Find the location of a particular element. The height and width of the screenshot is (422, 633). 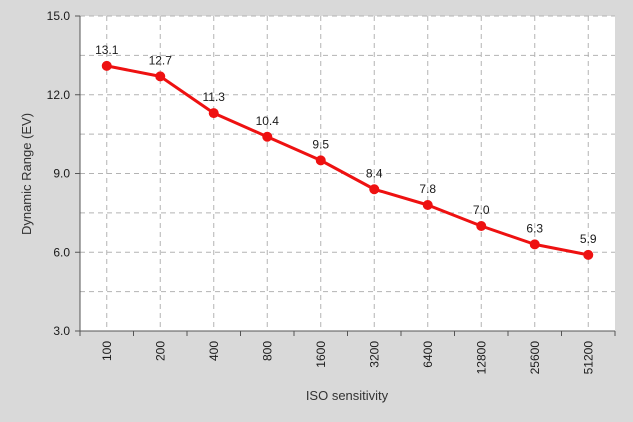

y-tick-label: 9.0 is located at coordinates (61, 174).